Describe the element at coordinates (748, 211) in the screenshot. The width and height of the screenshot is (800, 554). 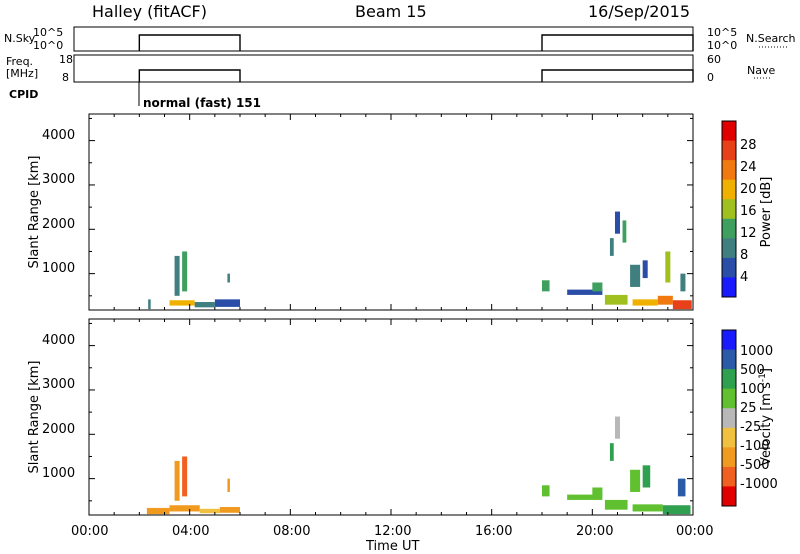
I see `cbar-tick: 16` at that location.